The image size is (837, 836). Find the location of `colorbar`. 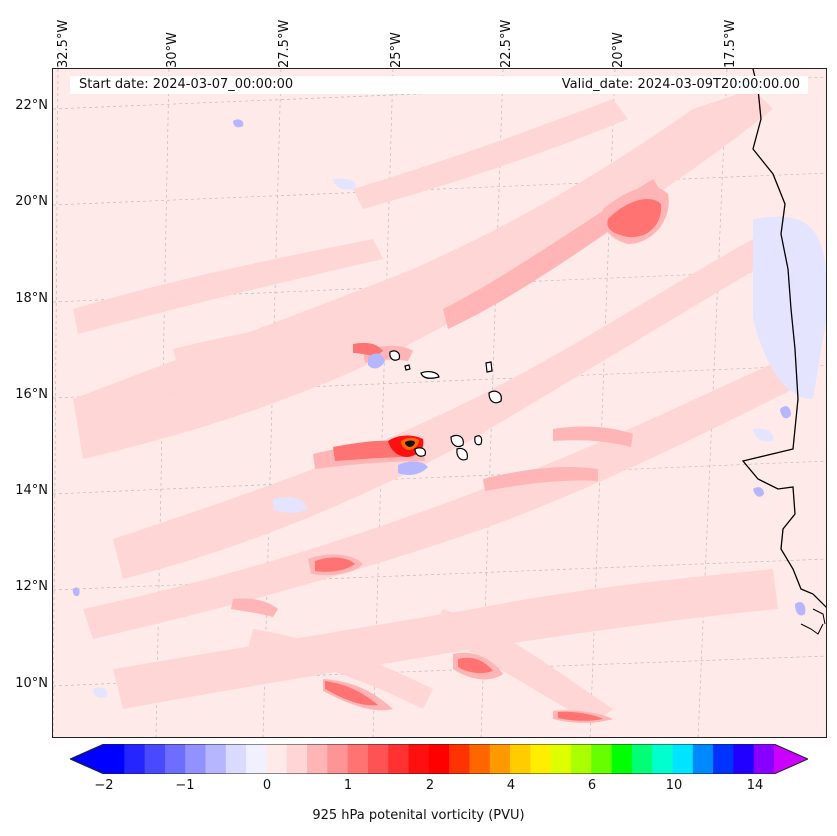

colorbar is located at coordinates (439, 759).